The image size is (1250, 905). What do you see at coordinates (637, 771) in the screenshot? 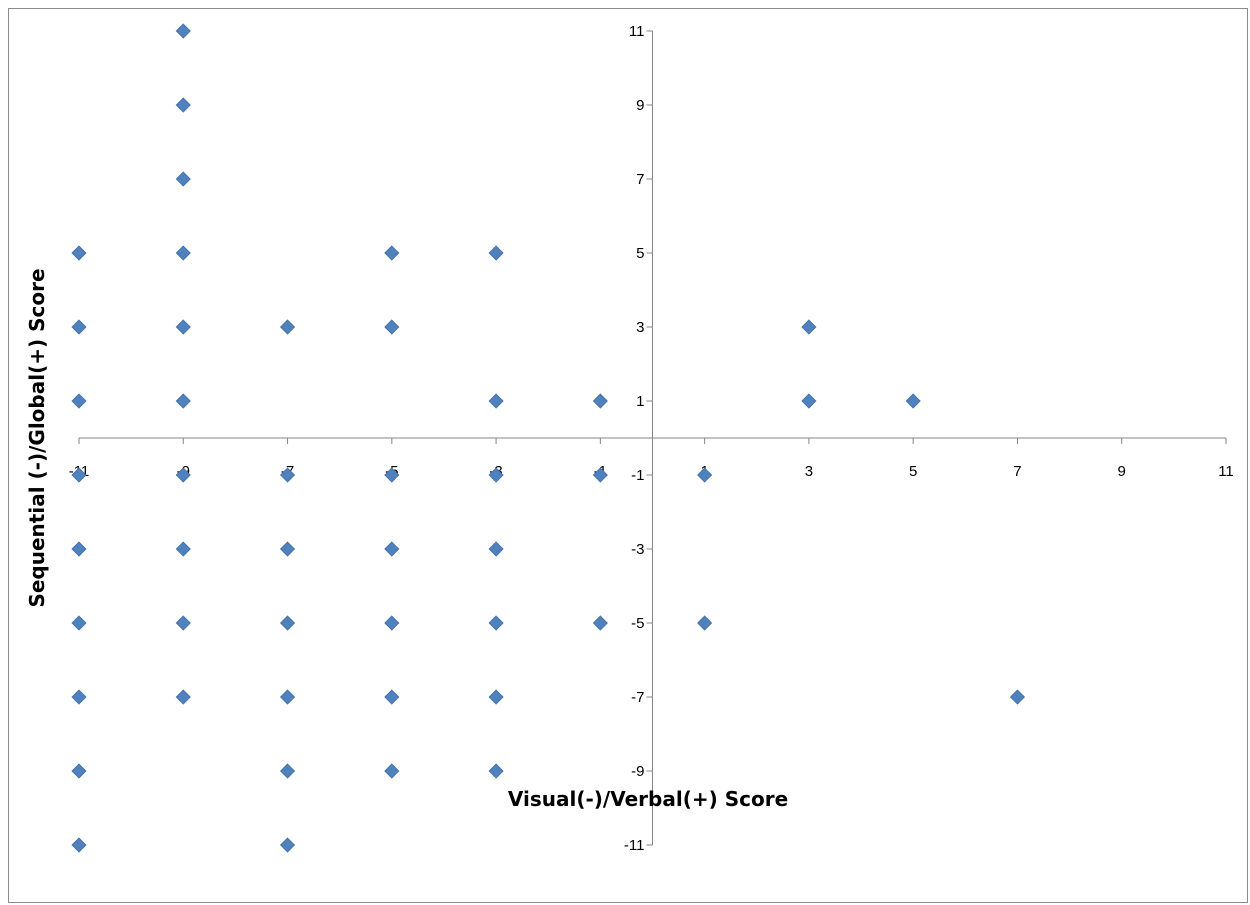
I see `y-tick-label: -9` at bounding box center [637, 771].